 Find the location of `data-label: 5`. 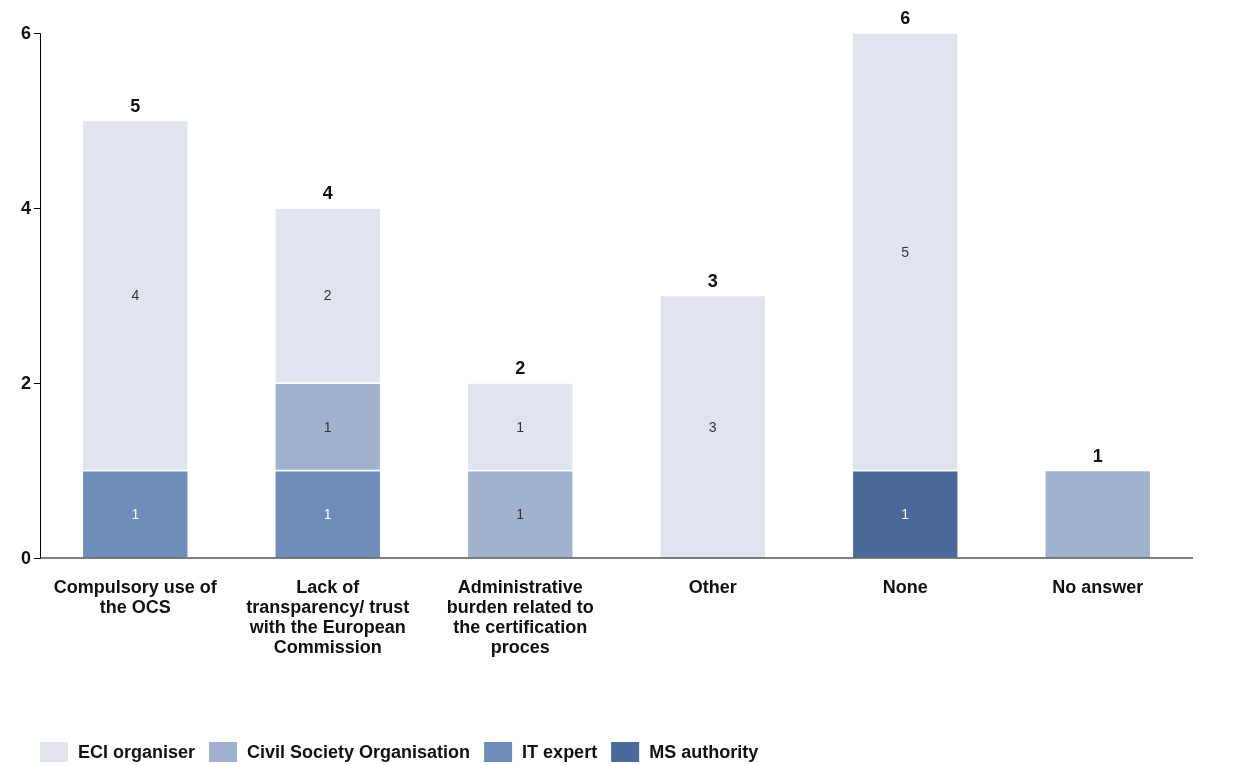

data-label: 5 is located at coordinates (905, 251).